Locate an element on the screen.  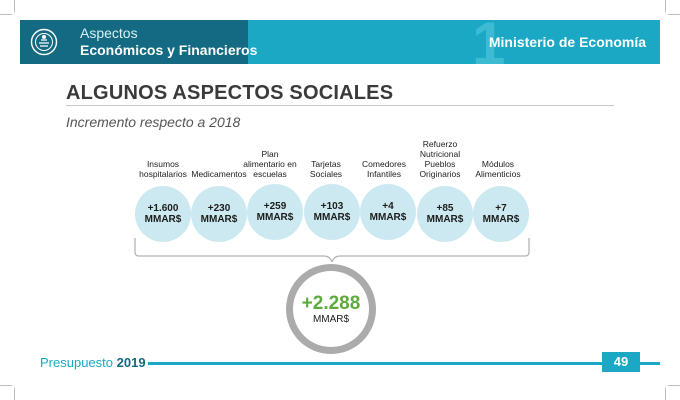
ministry-name: Ministerio de Economía is located at coordinates (567, 42).